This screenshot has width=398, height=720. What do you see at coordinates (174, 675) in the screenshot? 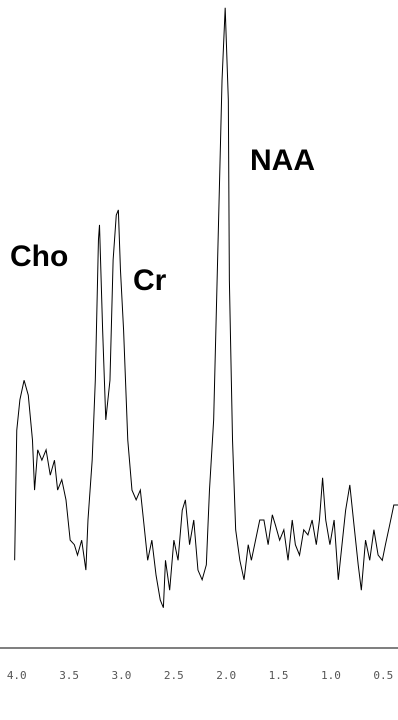
I see `x-tick-label: 2.5` at bounding box center [174, 675].